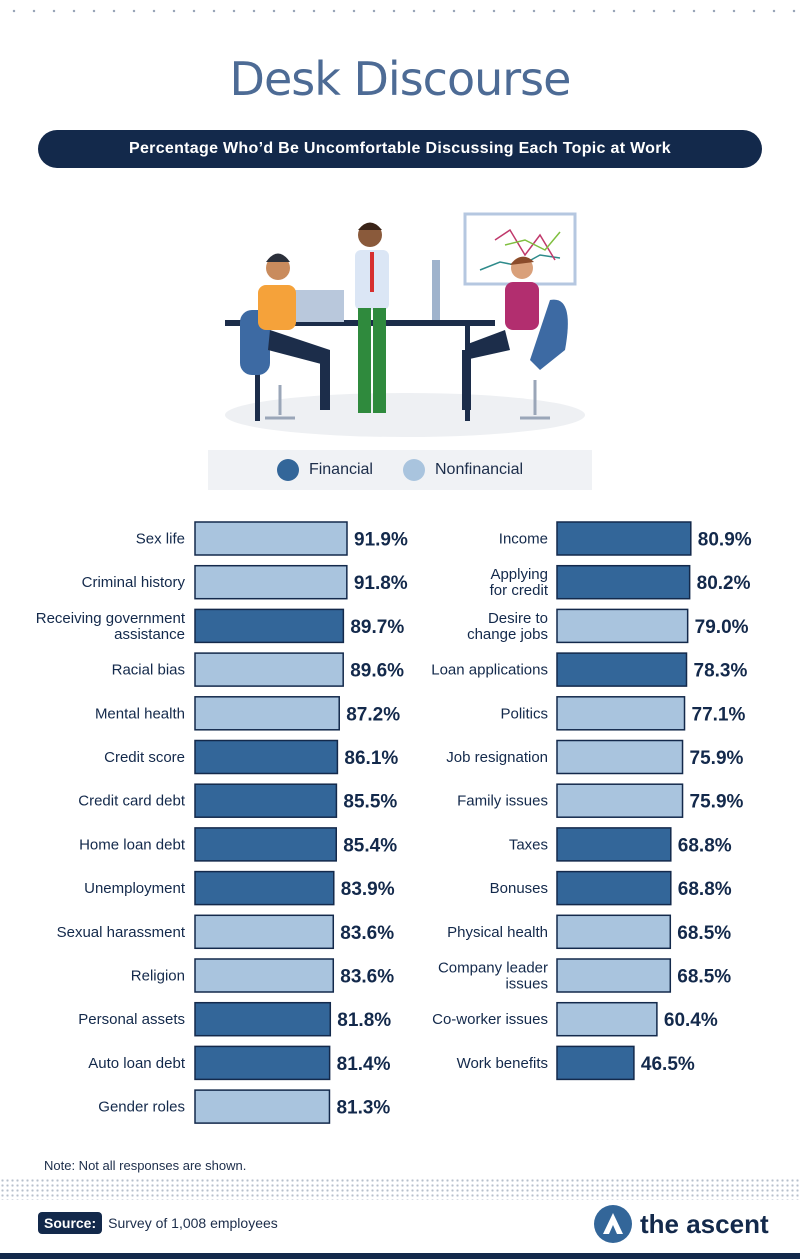  I want to click on bar-co-worker-issues, so click(607, 1019).